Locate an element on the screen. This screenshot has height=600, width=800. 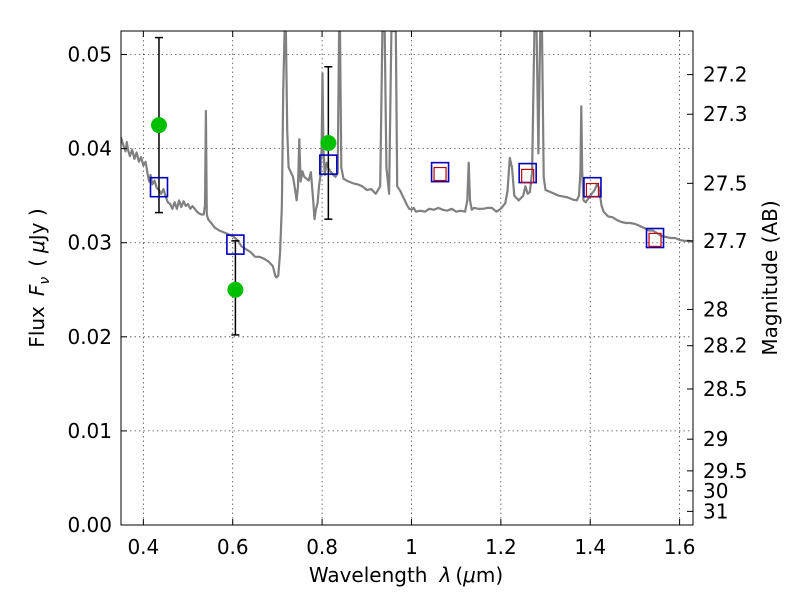
y2-tick-label: 31 is located at coordinates (715, 511).